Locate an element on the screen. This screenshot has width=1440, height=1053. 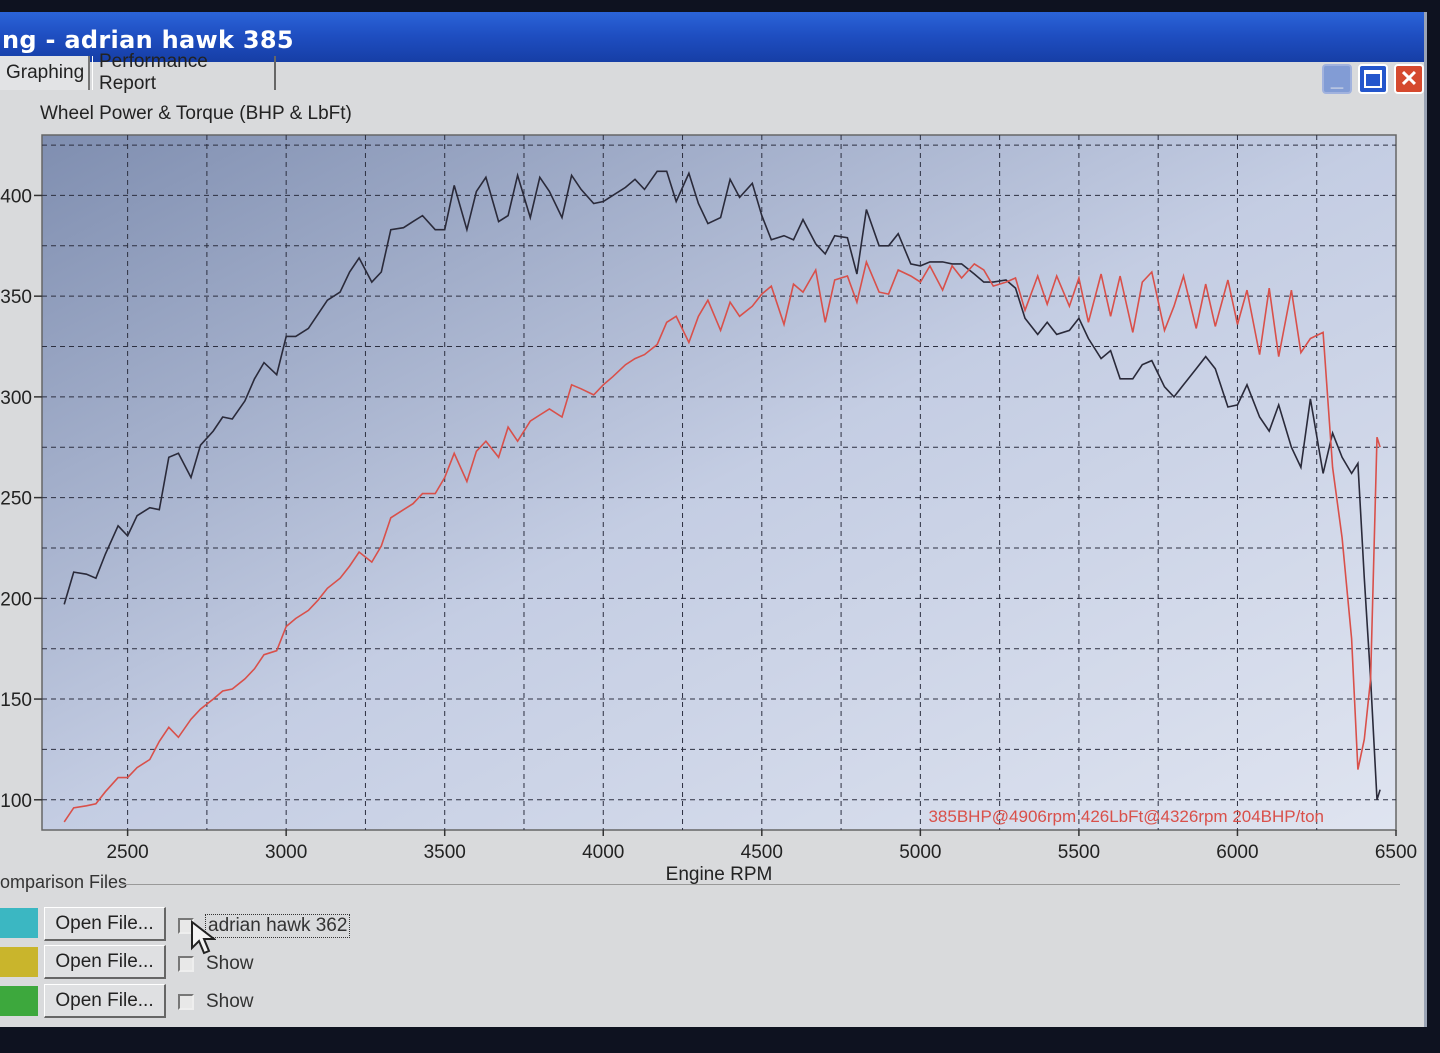
maximize-icon is located at coordinates (1373, 79).